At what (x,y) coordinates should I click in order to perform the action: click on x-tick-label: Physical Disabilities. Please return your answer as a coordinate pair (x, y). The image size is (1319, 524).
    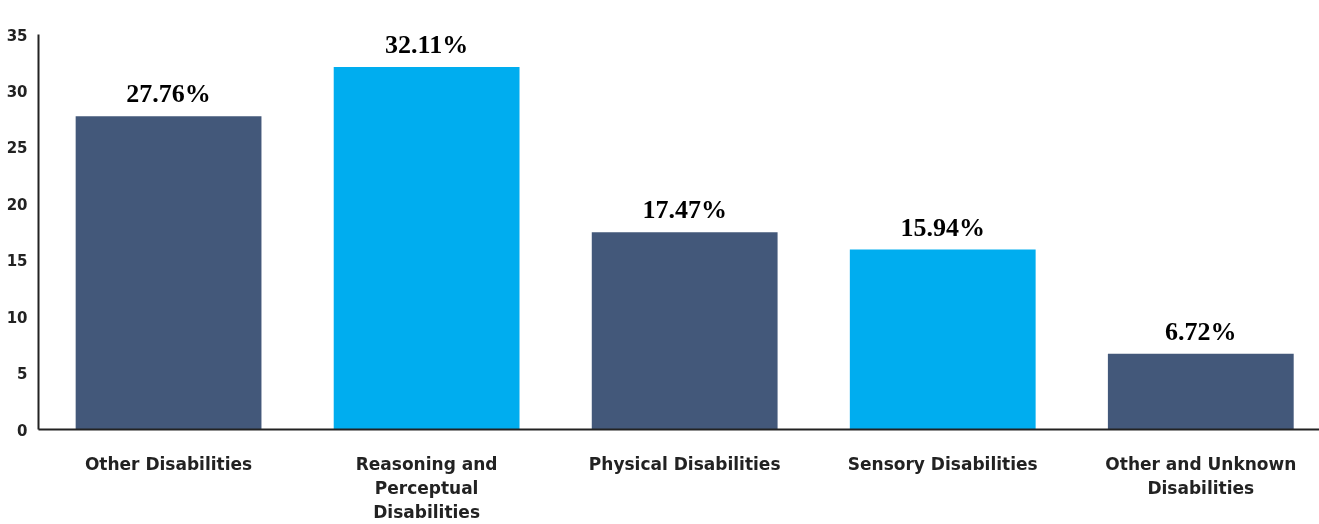
    Looking at the image, I should click on (684, 463).